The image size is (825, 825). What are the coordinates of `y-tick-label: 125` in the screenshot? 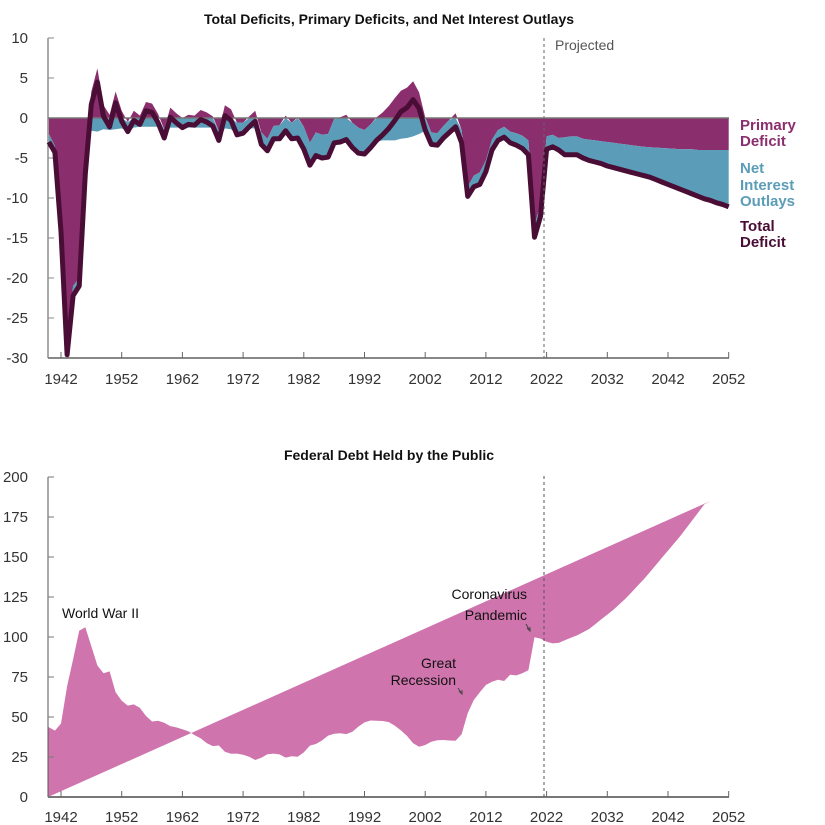 It's located at (15, 597).